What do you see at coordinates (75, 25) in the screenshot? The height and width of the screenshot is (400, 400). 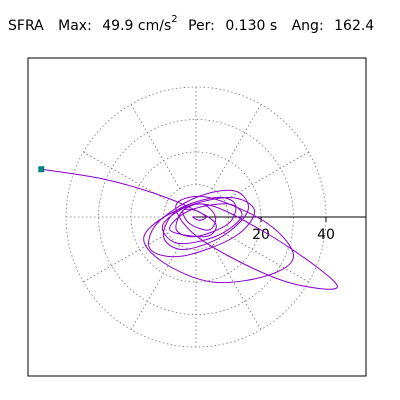 I see `max-label: Max:` at bounding box center [75, 25].